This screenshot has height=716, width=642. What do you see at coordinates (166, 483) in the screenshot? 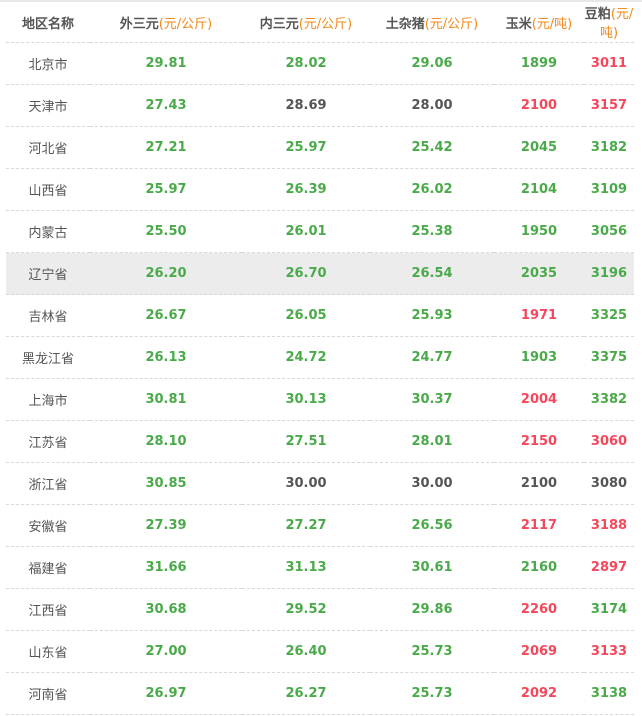
I see `price-cell: 30.85` at bounding box center [166, 483].